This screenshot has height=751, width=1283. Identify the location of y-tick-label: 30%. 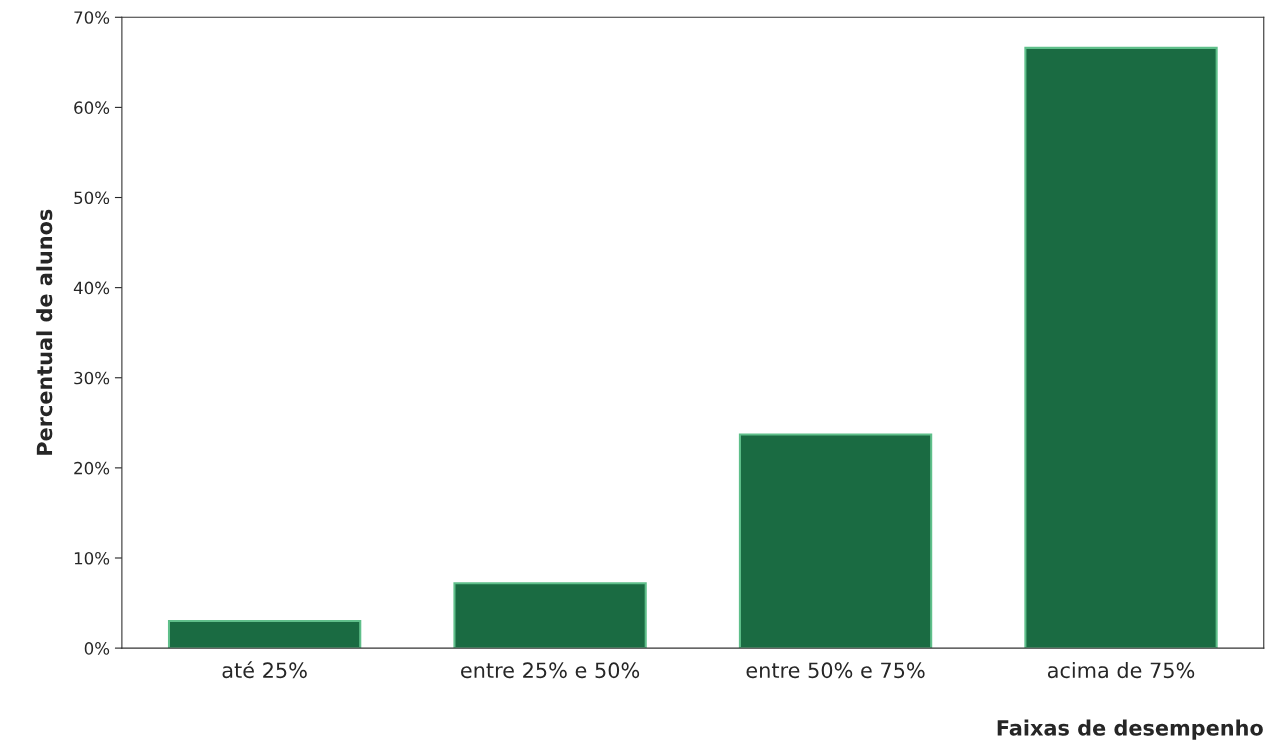
(92, 378).